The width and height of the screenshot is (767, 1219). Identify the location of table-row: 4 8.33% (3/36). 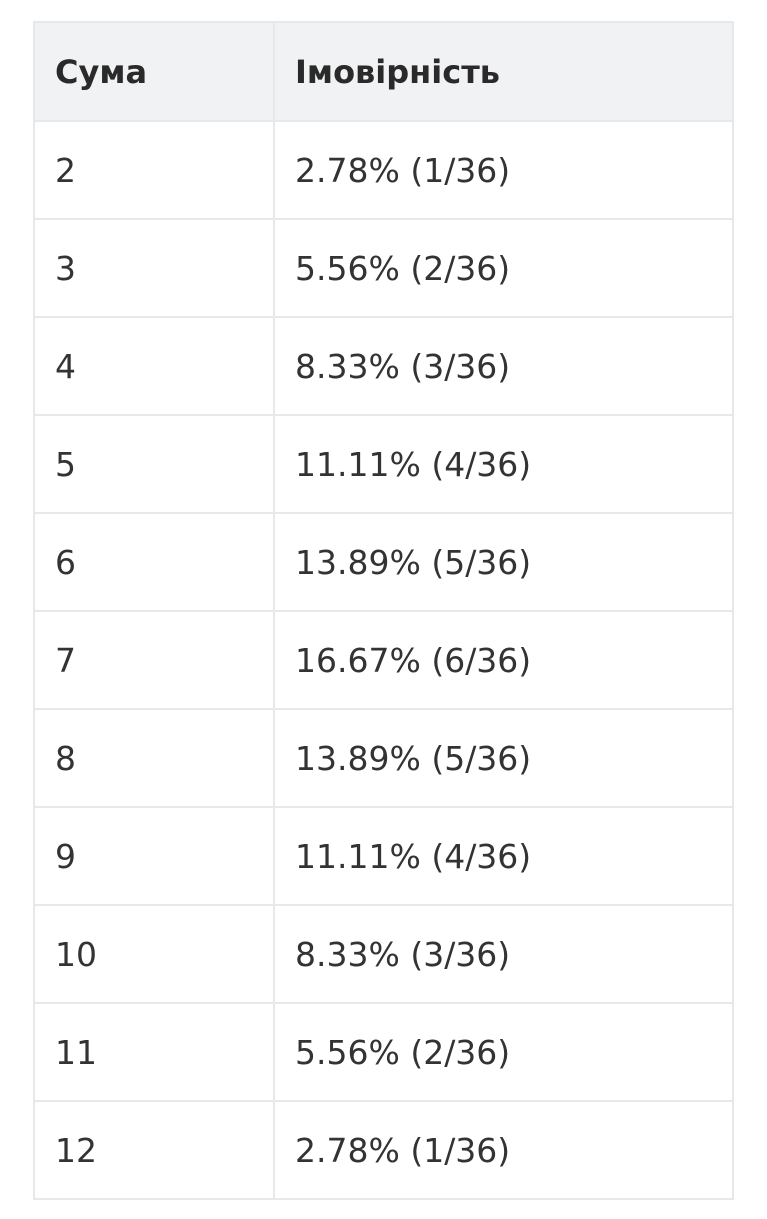
(383, 366).